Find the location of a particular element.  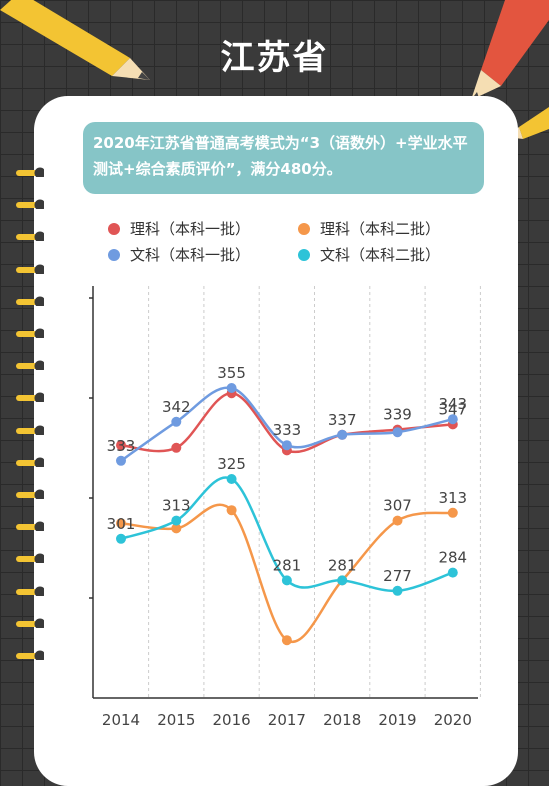

legend-item-1: 理科（本科一批） is located at coordinates (179, 228).